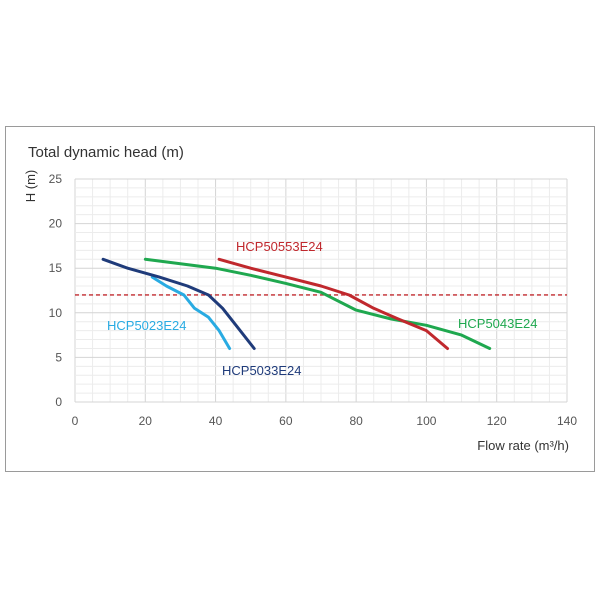  Describe the element at coordinates (523, 445) in the screenshot. I see `x-axis-label: Flow rate (m³/h)` at that location.